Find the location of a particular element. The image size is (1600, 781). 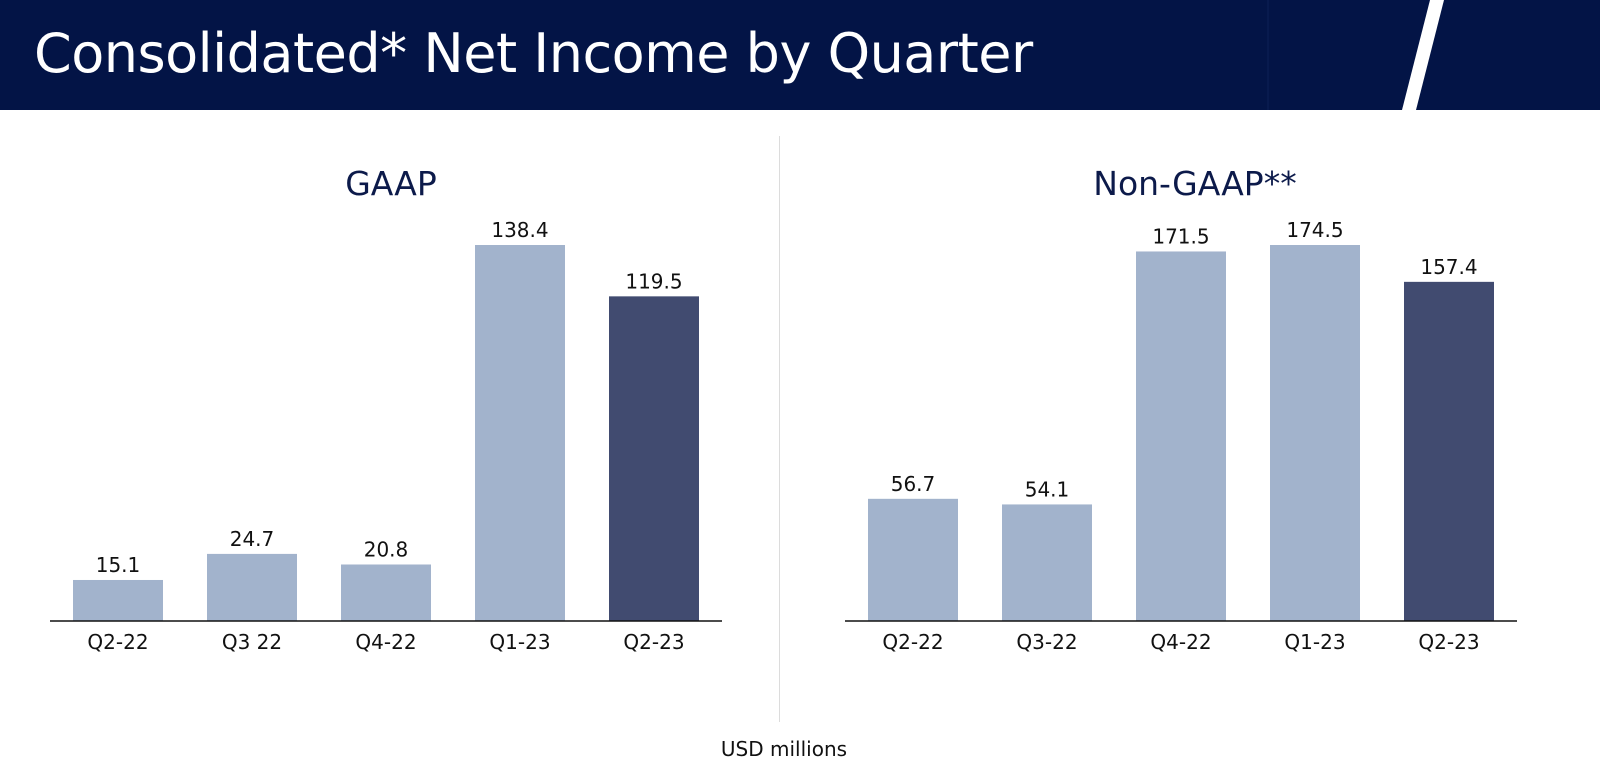

non-gaap-value-label: 157.4 is located at coordinates (1448, 267).